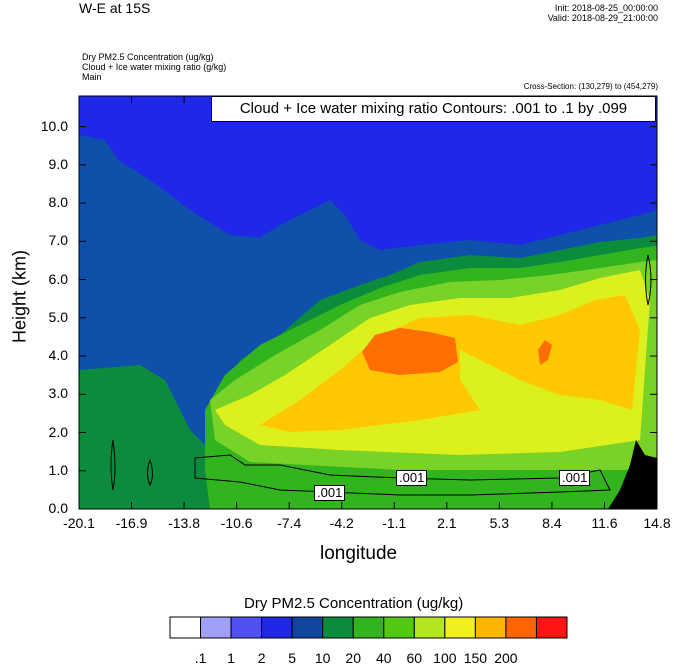  What do you see at coordinates (184, 523) in the screenshot?
I see `x-tick-label: -13.8` at bounding box center [184, 523].